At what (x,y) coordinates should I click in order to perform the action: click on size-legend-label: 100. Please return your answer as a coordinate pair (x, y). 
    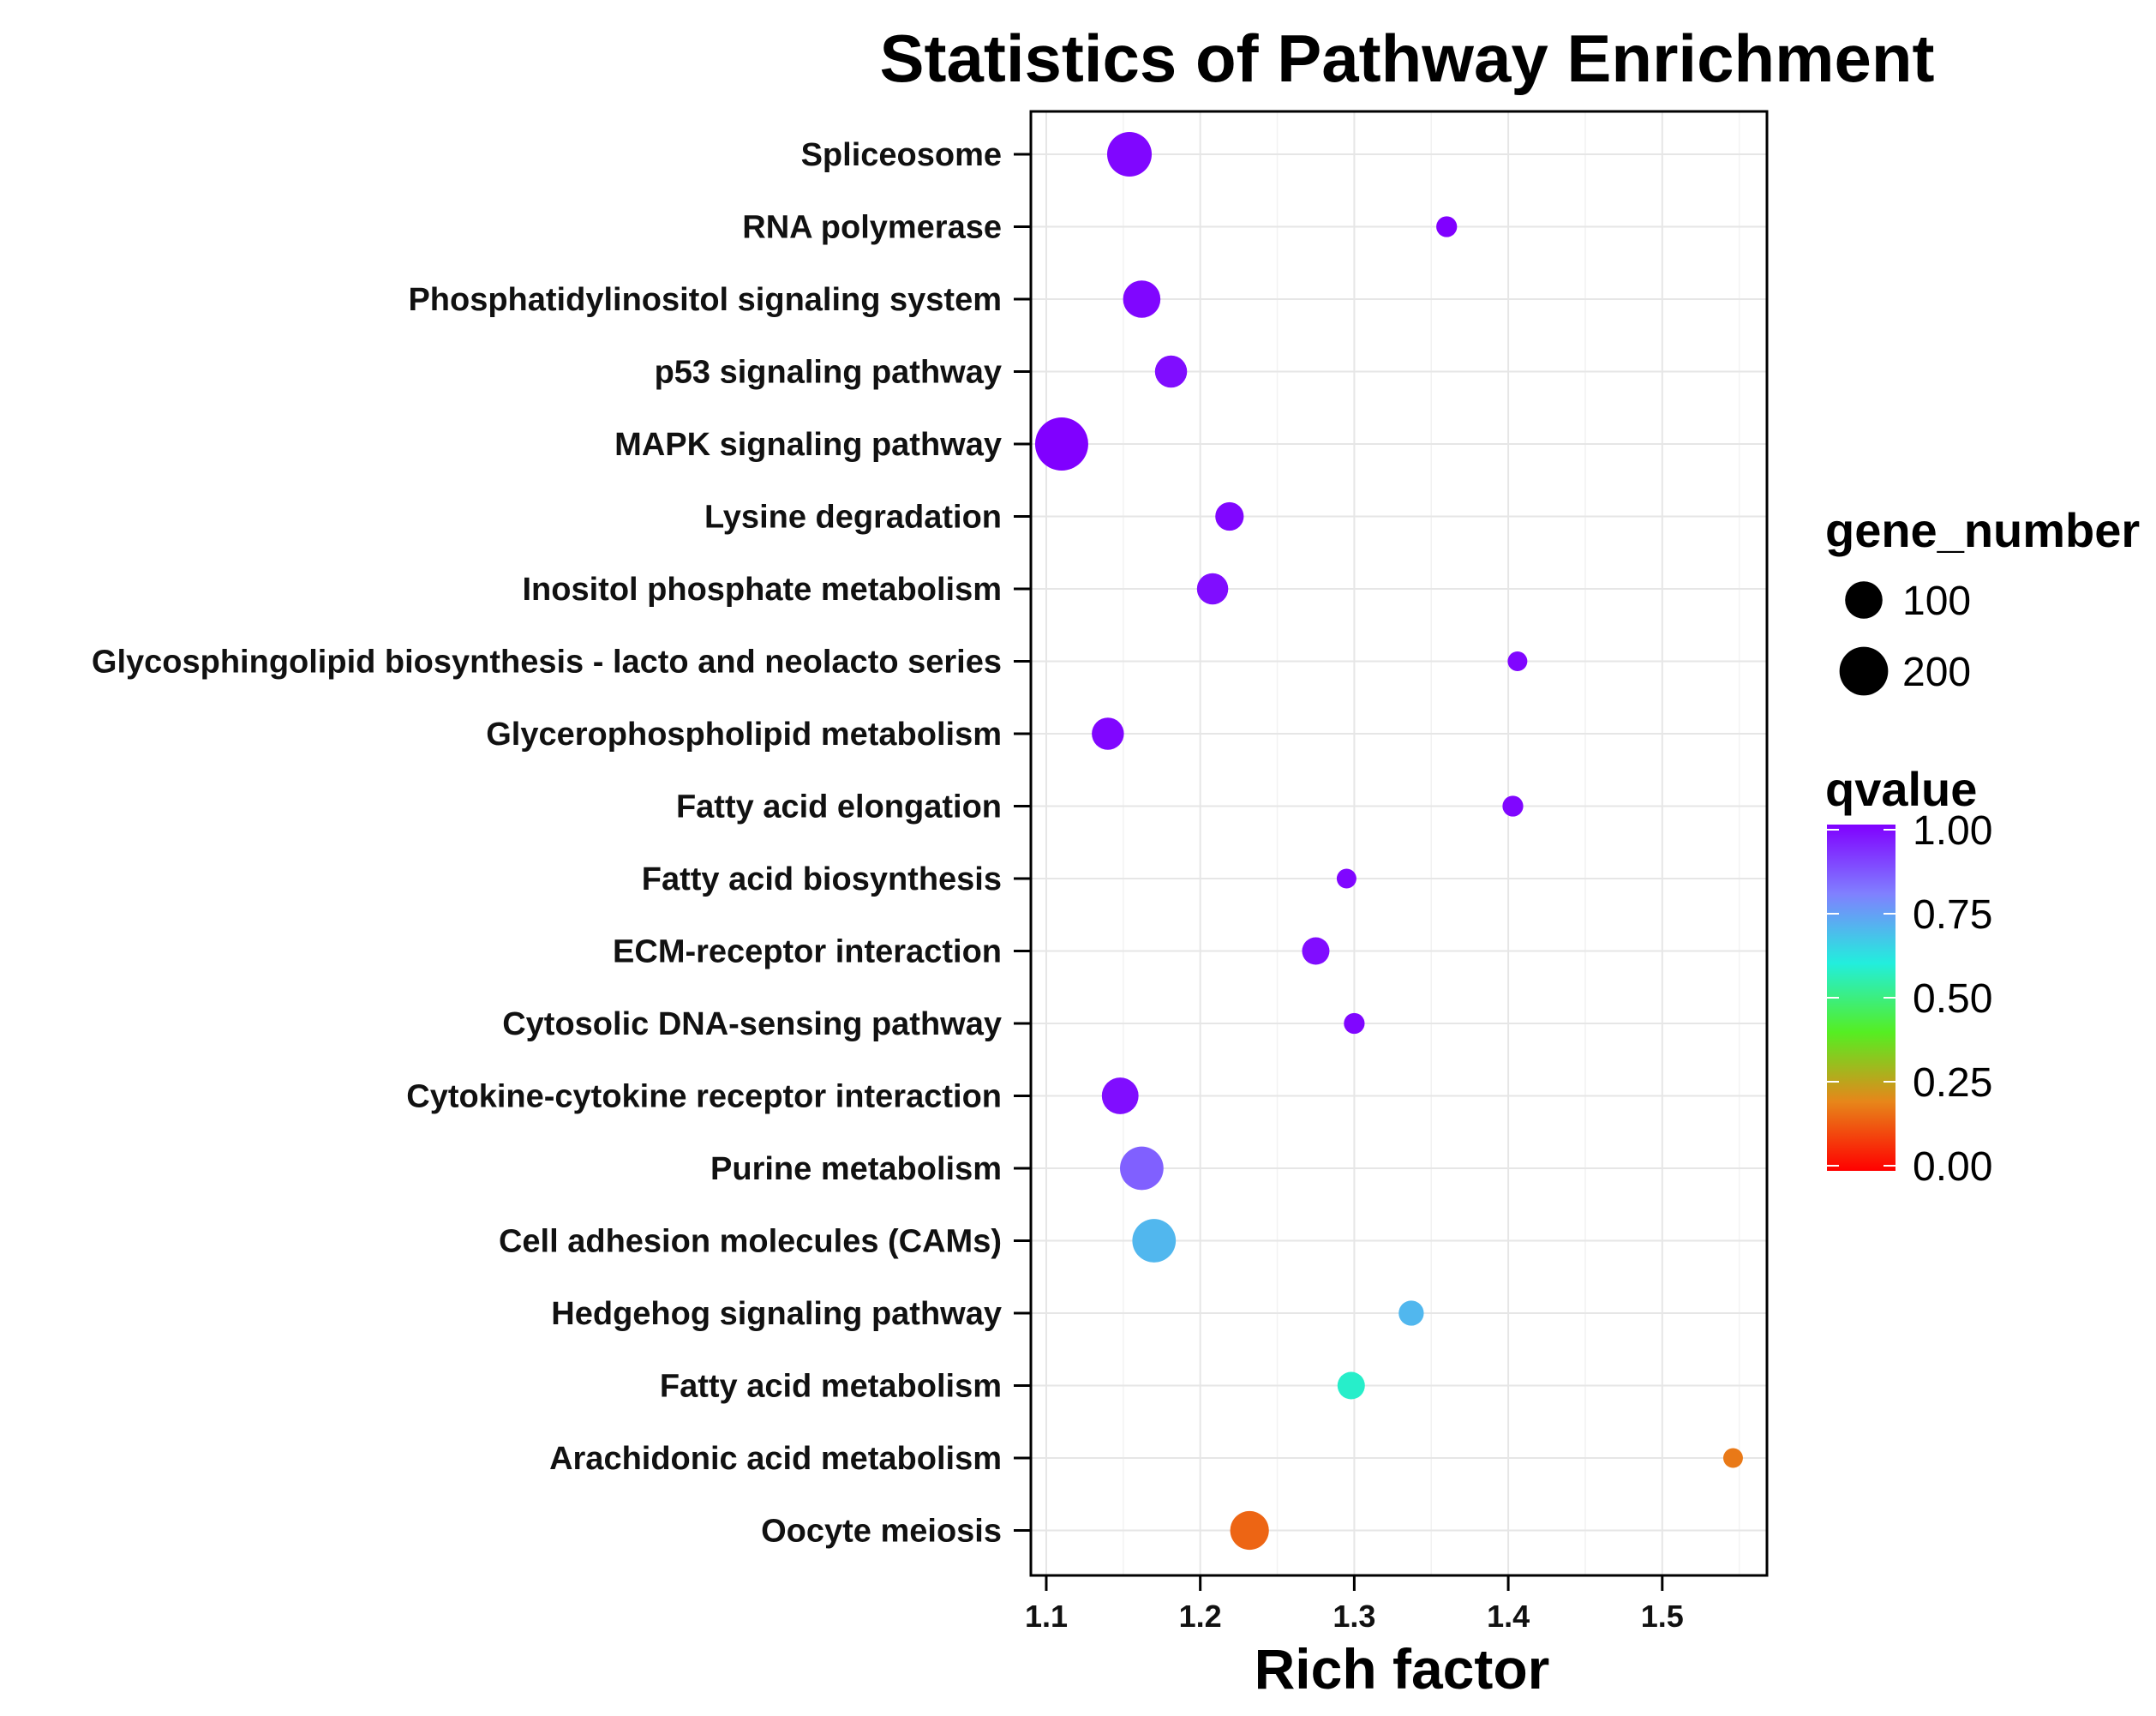
    Looking at the image, I should click on (1936, 601).